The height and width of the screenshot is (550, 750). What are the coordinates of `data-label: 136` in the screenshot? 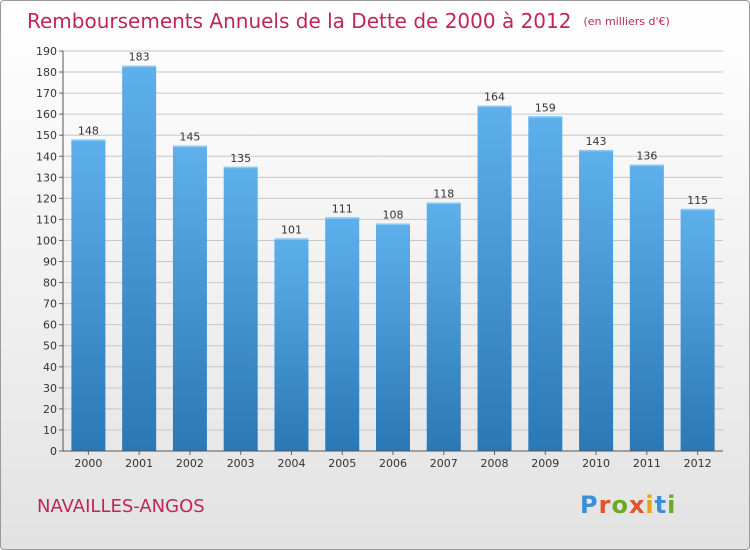 It's located at (646, 156).